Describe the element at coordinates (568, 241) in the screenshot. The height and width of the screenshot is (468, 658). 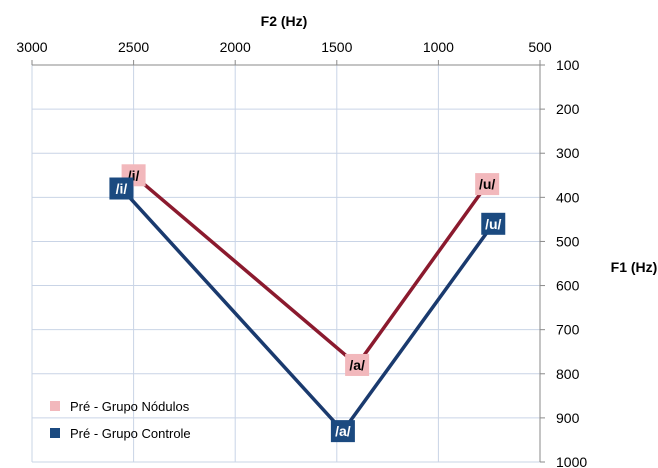
I see `y-tick-label: 500` at that location.